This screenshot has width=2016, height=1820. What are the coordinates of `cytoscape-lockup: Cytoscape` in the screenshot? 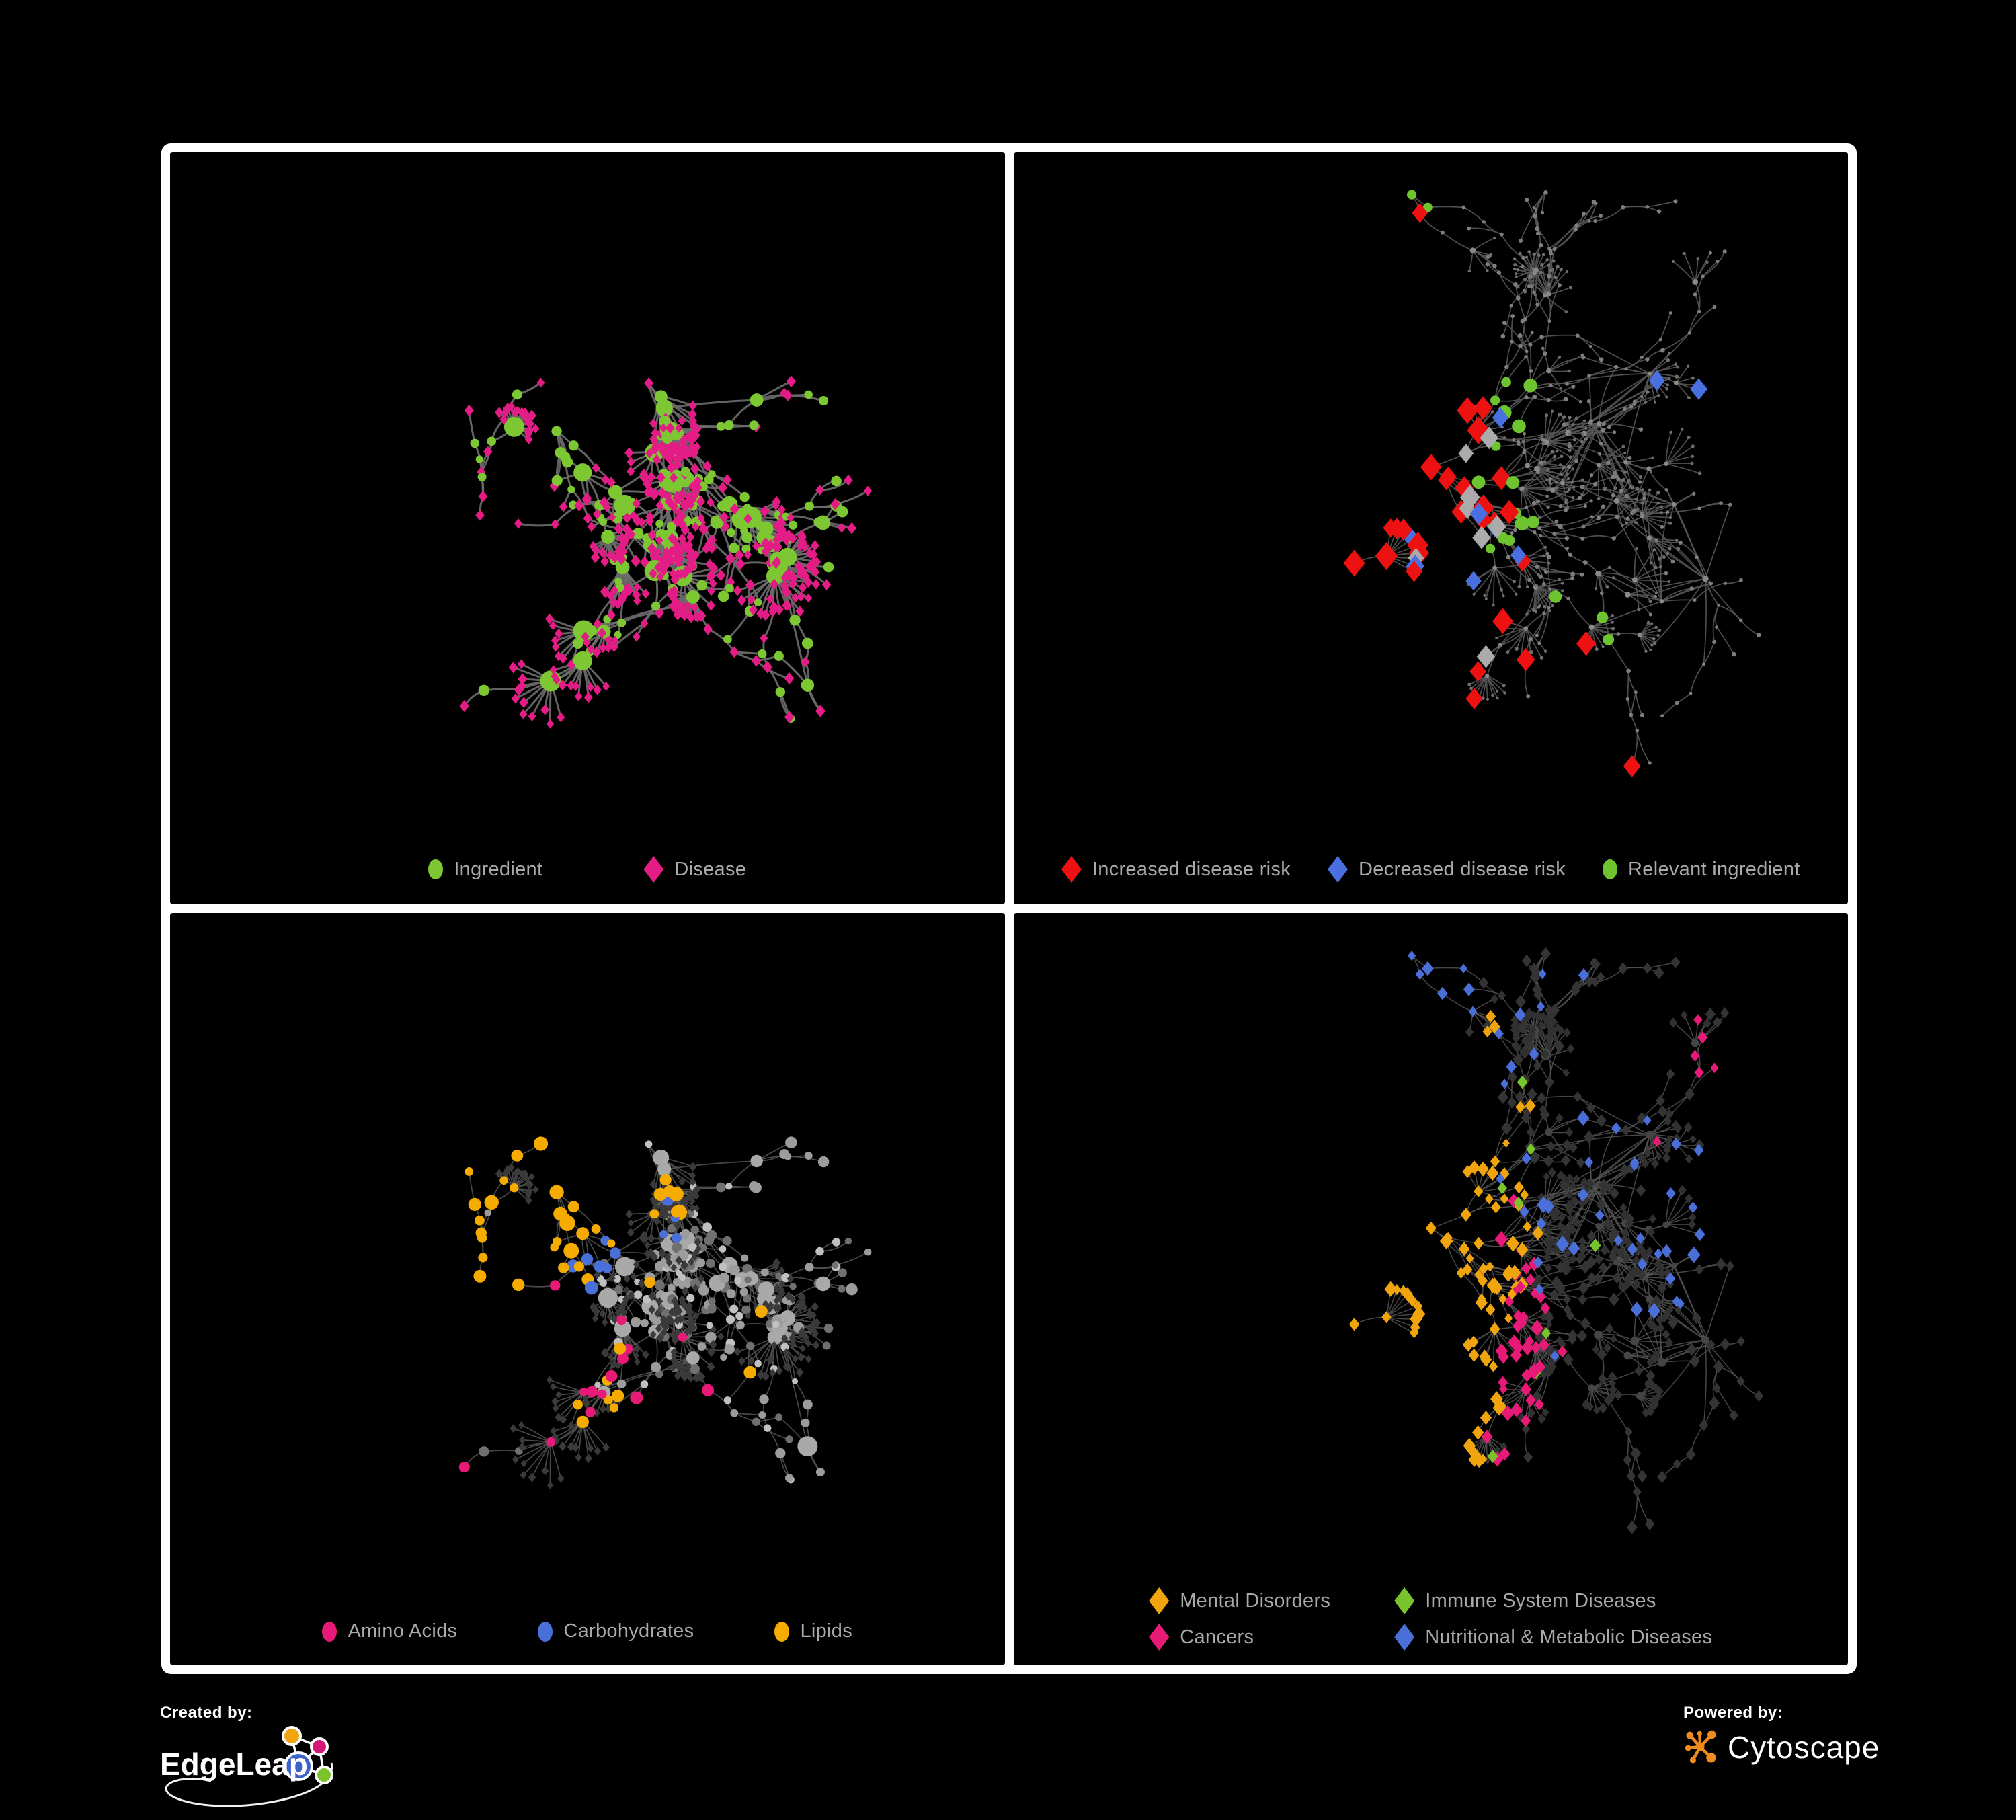 It's located at (1781, 1747).